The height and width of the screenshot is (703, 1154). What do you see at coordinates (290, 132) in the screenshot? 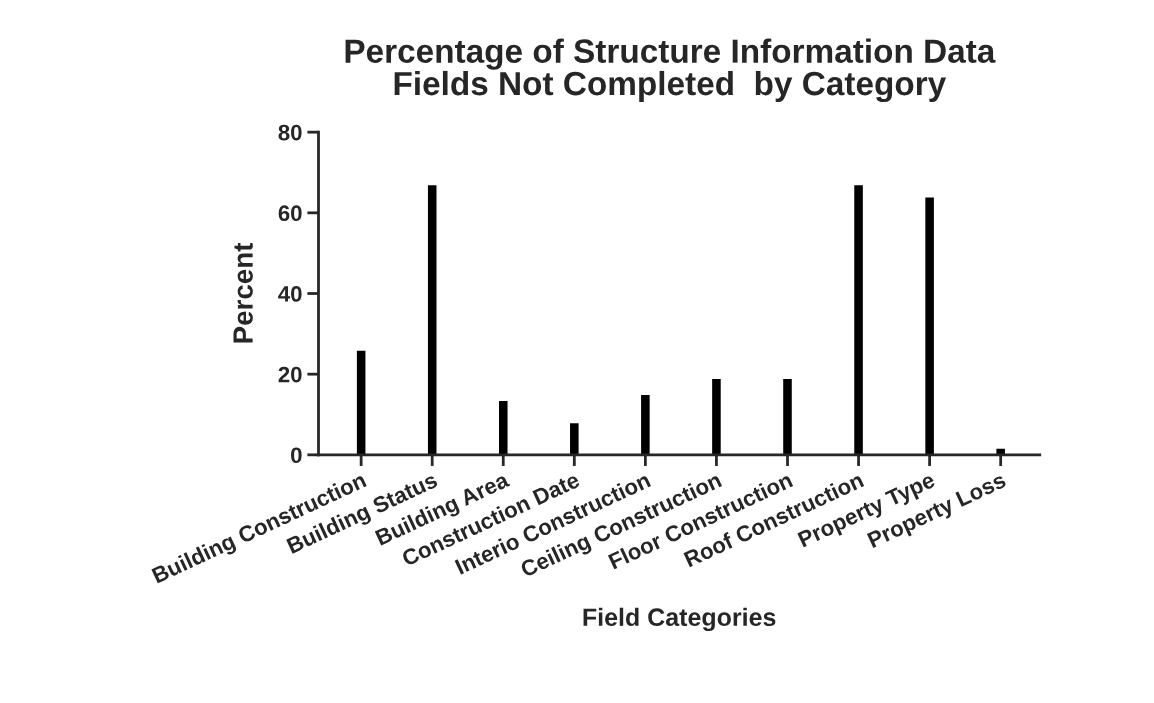
I see `y-tick-label: 80` at bounding box center [290, 132].